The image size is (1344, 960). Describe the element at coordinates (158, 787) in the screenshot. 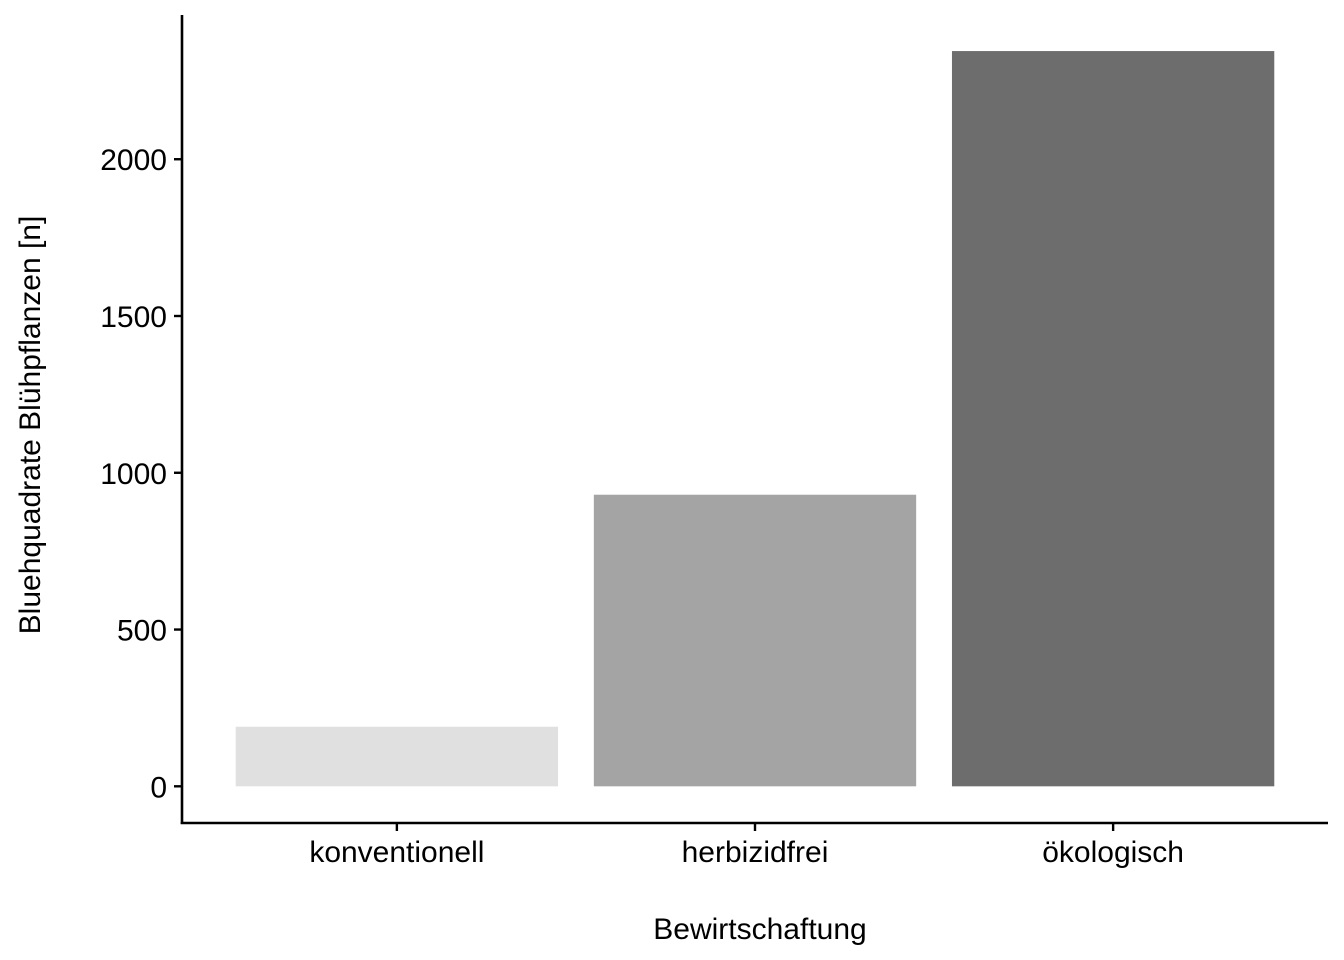

I see `y-tick-label: 0` at that location.